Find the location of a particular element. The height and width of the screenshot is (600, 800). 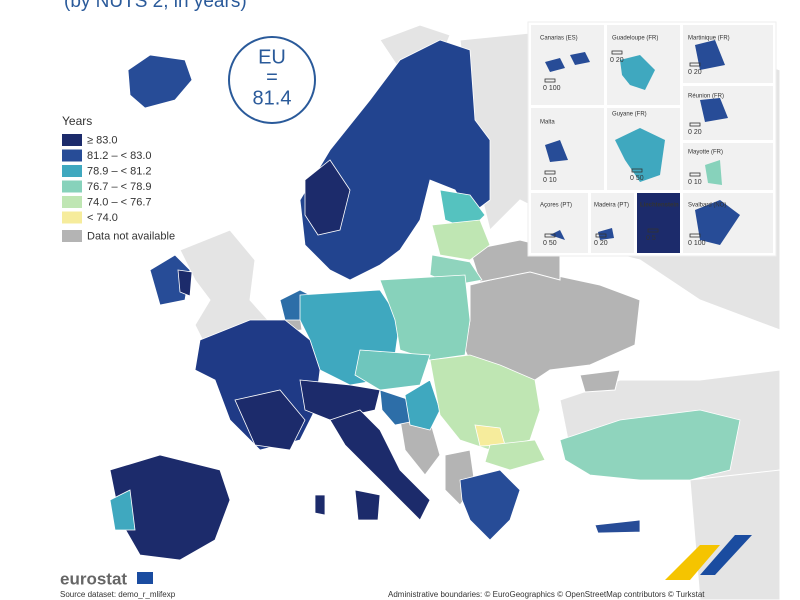

eu-average-badge: EU = 81.4 is located at coordinates (272, 80).